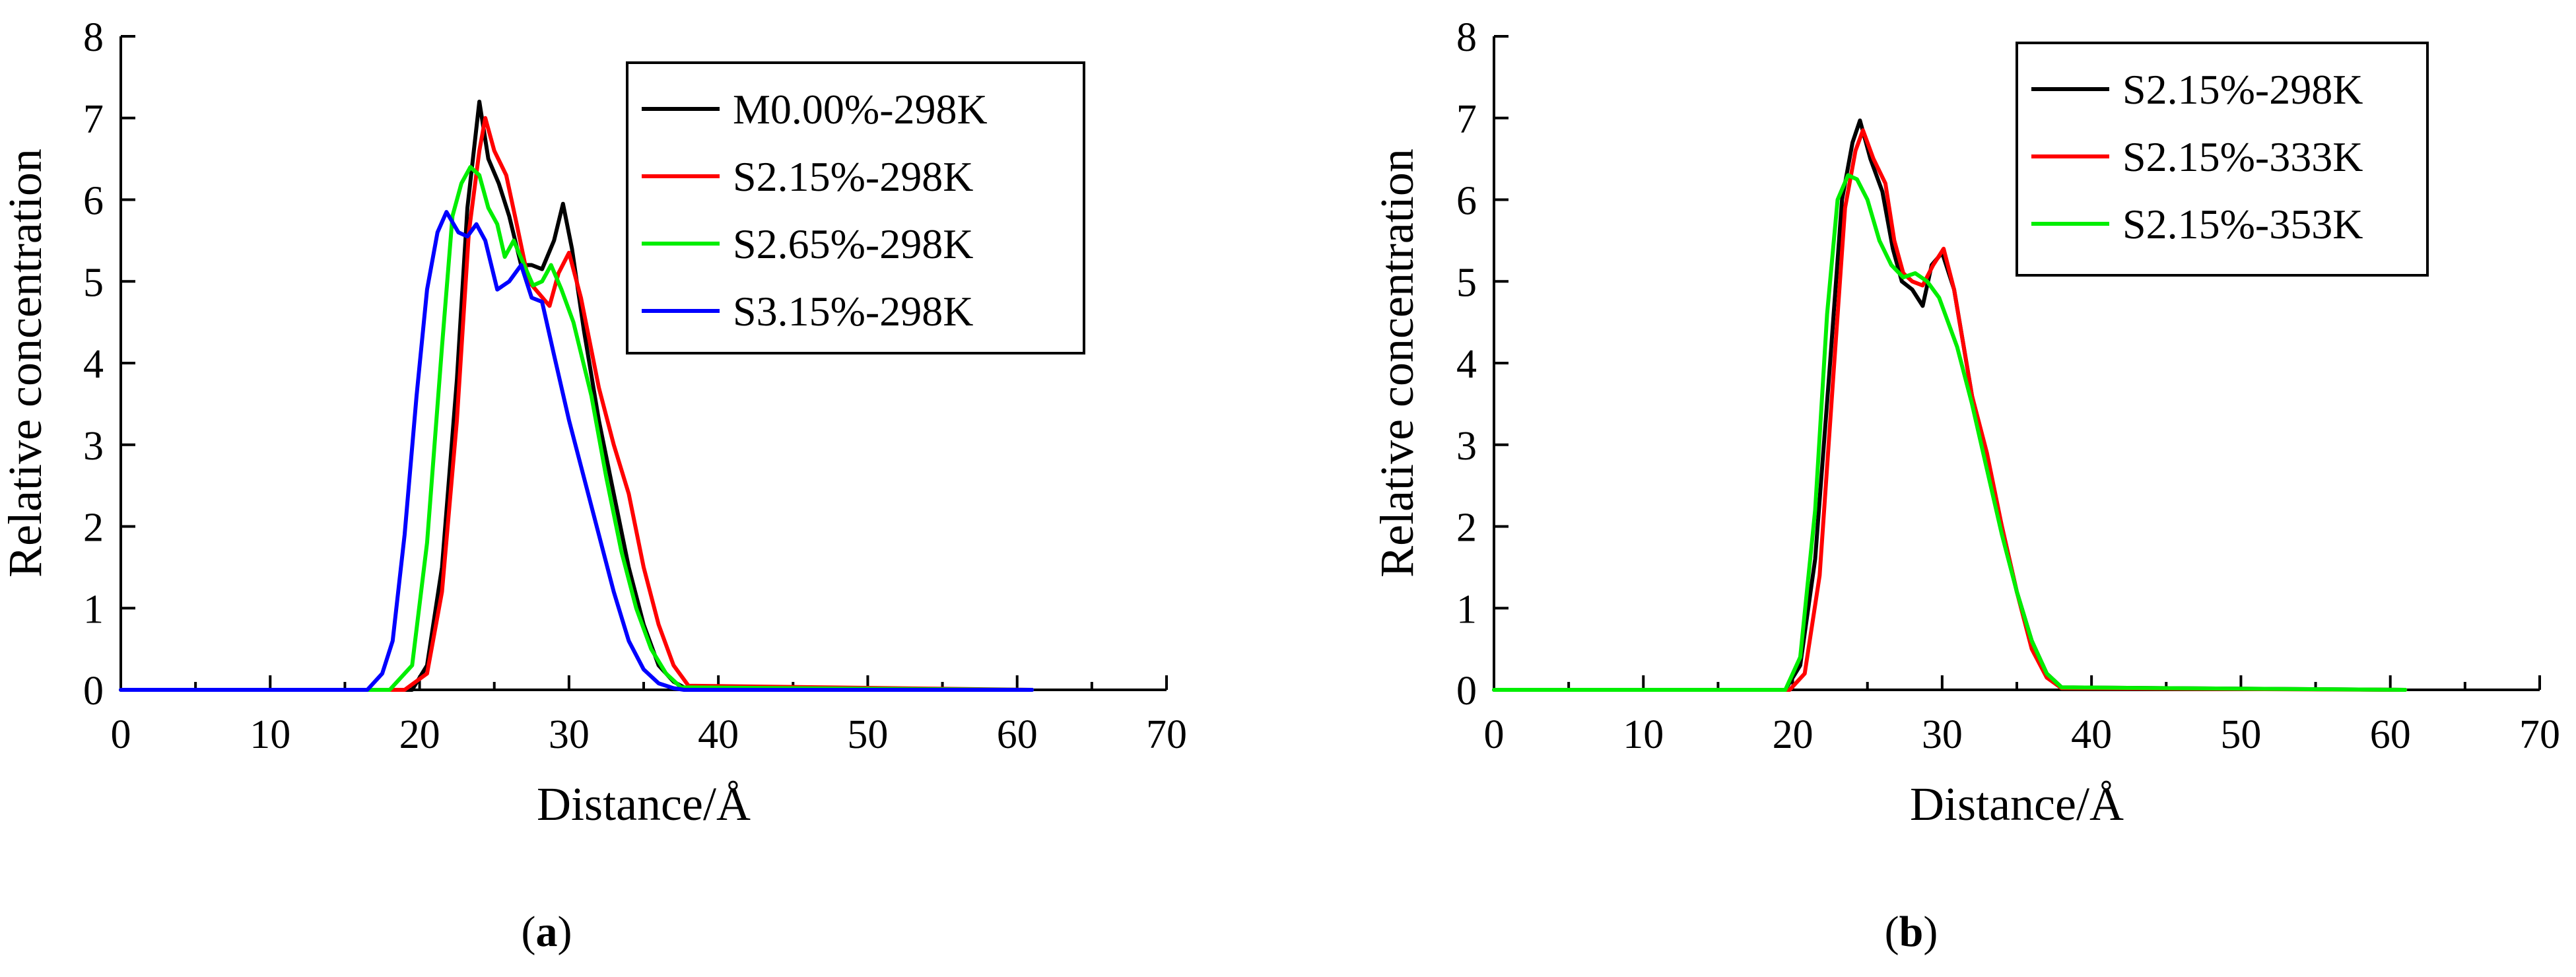 The image size is (2576, 977). I want to click on legend-label: S2.15%-333K, so click(2243, 156).